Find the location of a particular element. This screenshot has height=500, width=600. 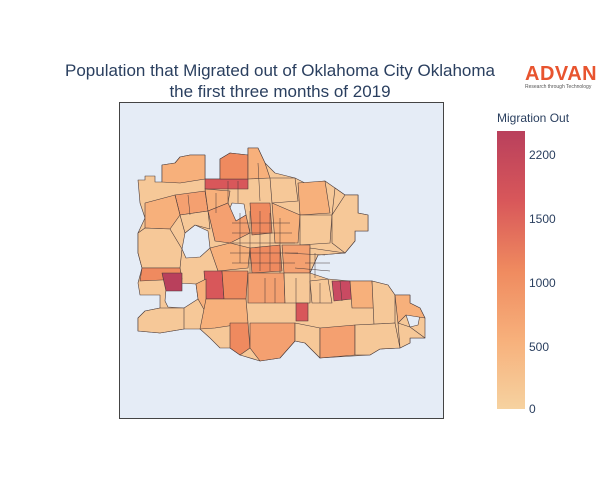

advan-logo: ADVAN Research through Technology is located at coordinates (561, 76).